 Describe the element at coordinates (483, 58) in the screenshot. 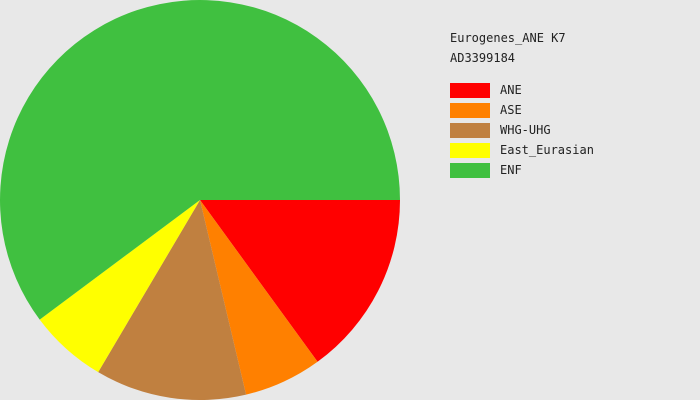

I see `chart-subtitle: AD3399184` at that location.